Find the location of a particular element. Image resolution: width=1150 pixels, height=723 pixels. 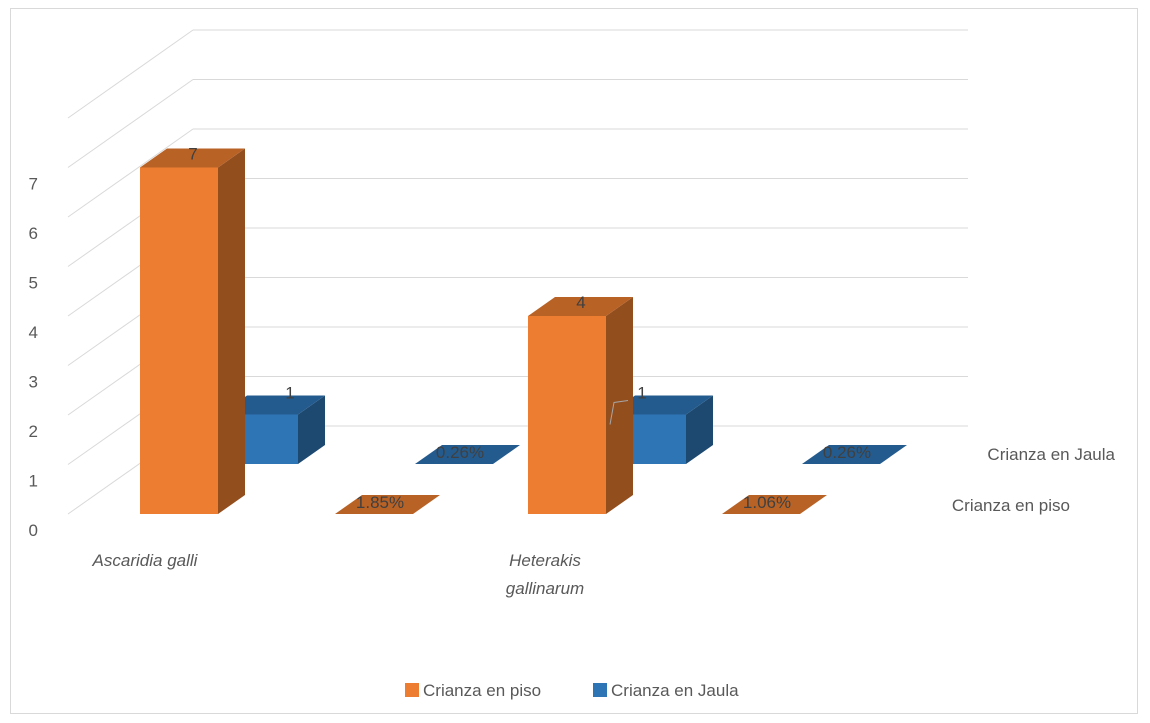

y-tick-label: 5 is located at coordinates (33, 283).